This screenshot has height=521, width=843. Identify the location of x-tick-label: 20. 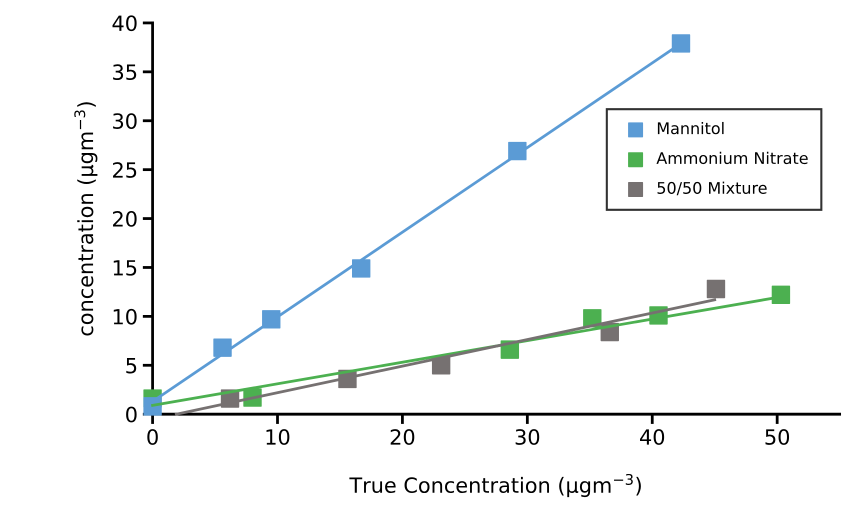
(402, 437).